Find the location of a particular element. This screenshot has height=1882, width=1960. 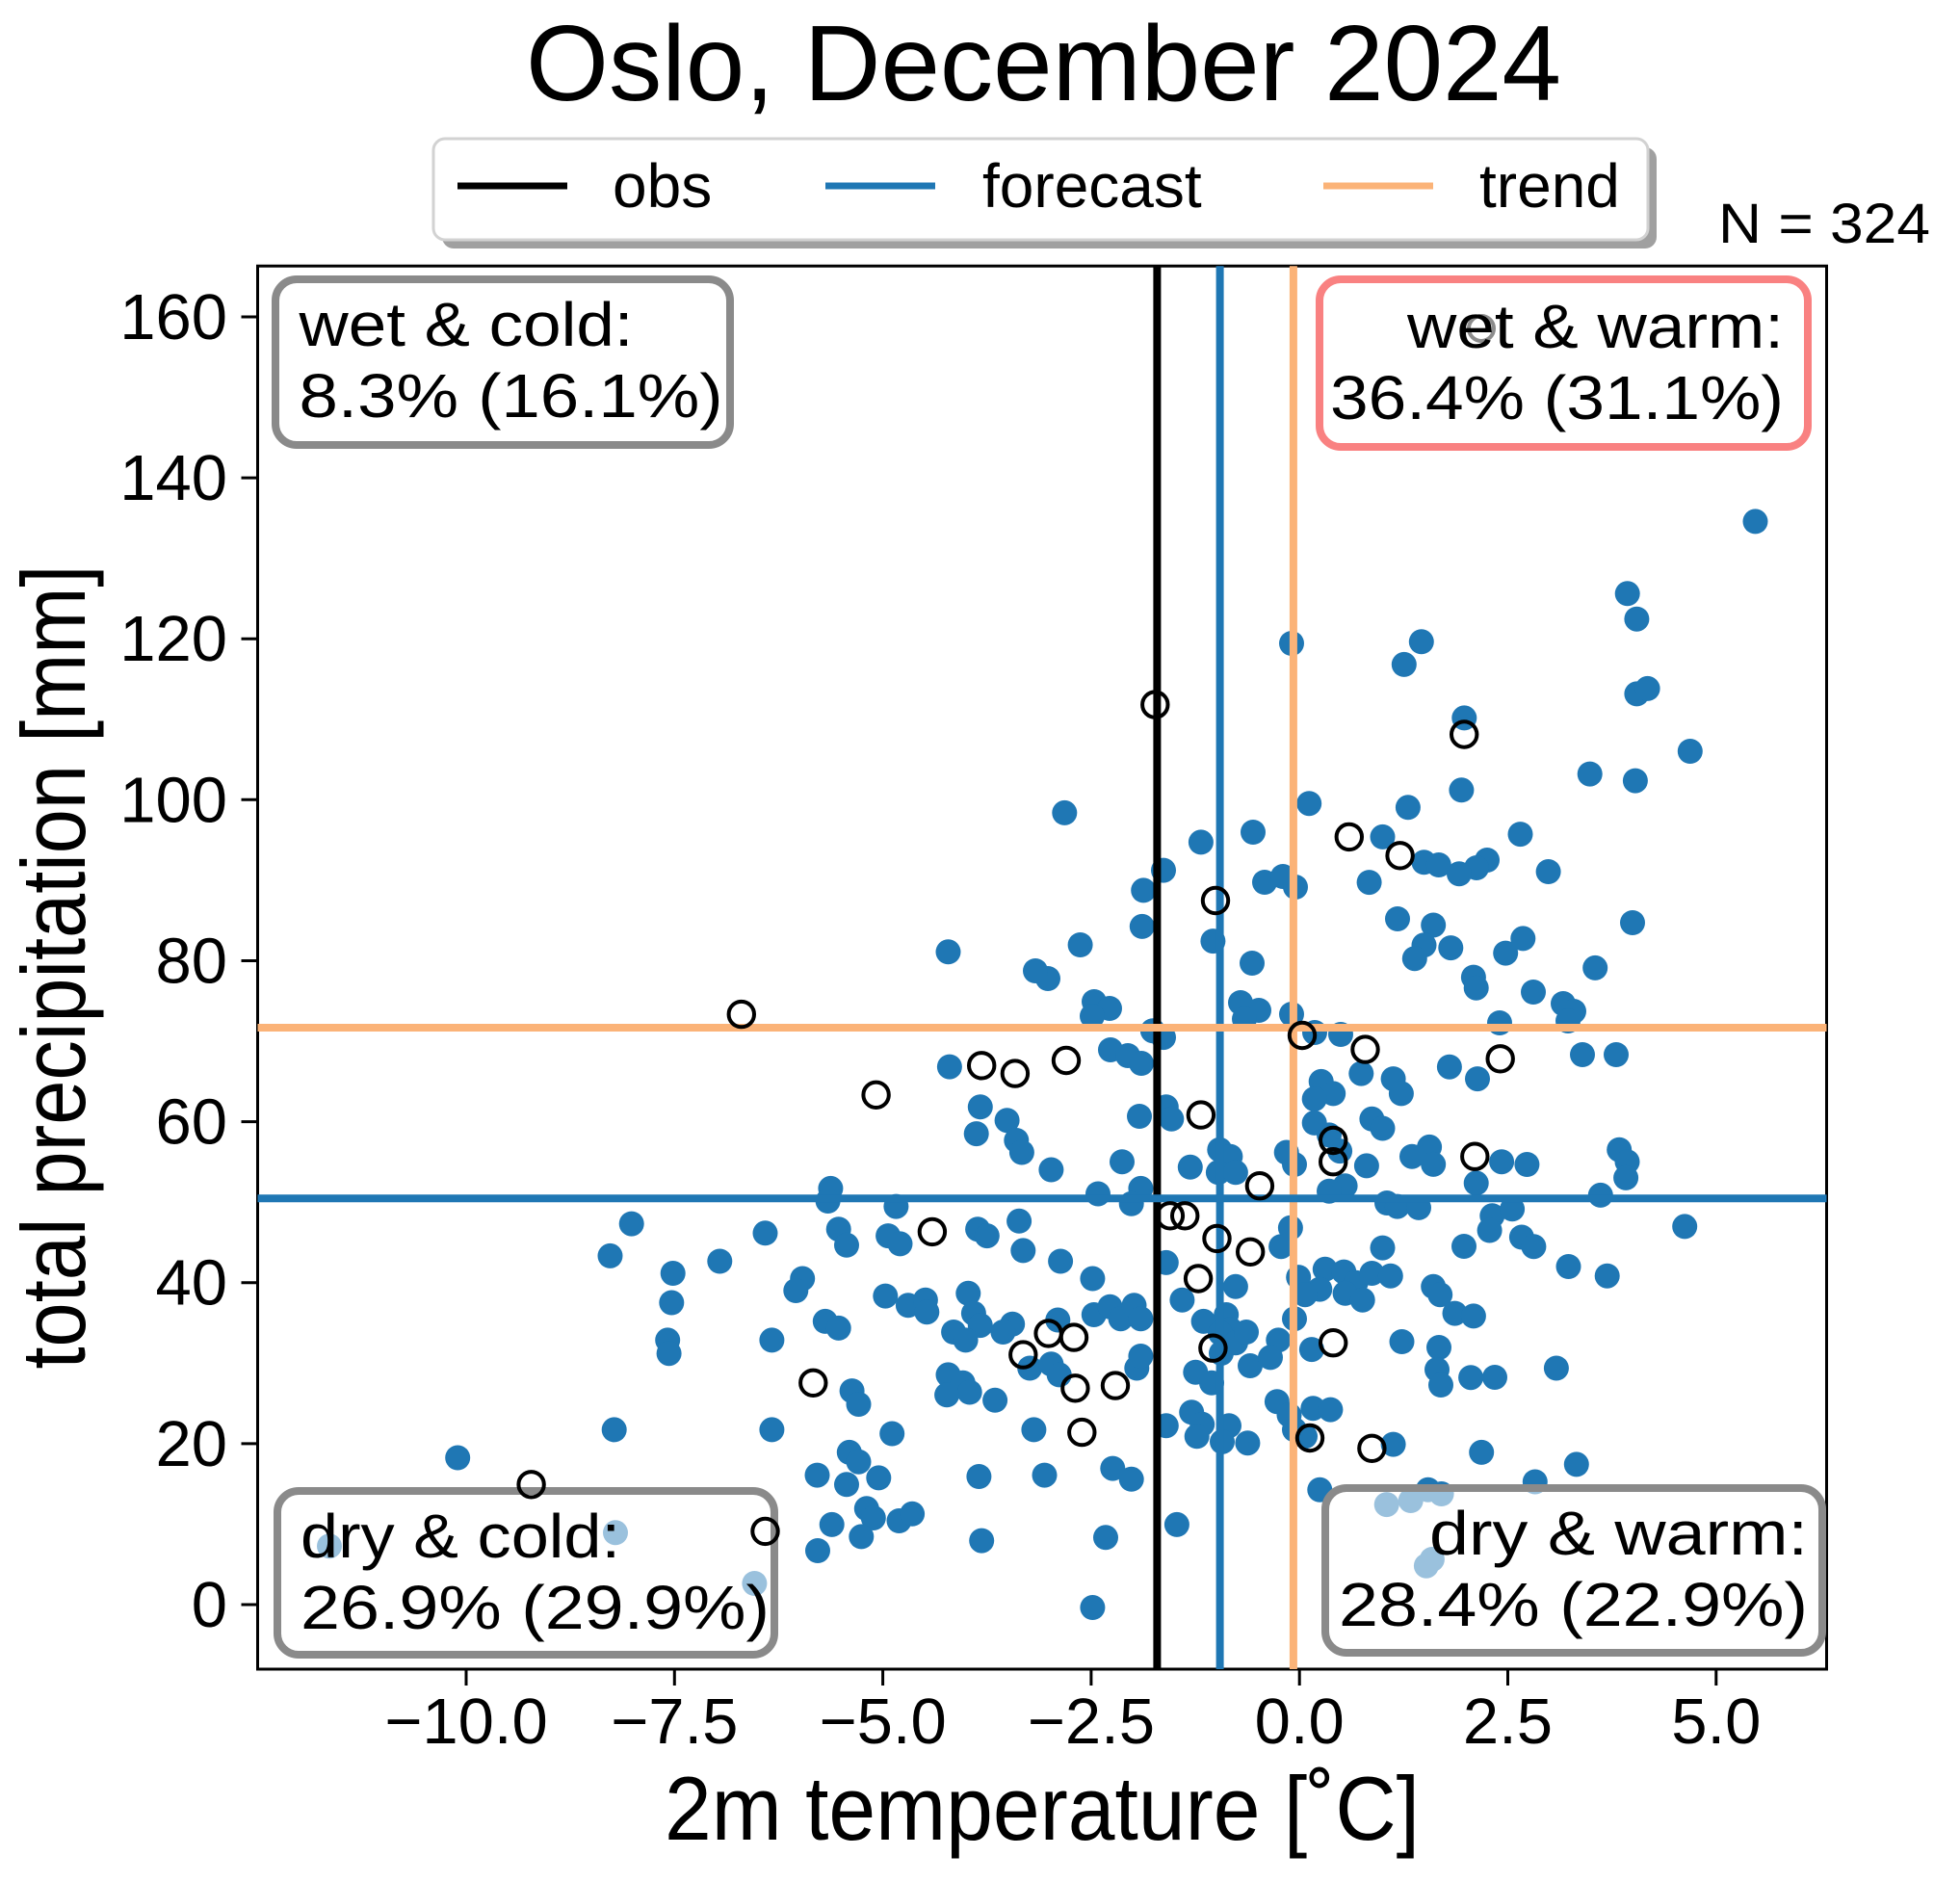

svg-text: wet & warm: is located at coordinates (1595, 326).